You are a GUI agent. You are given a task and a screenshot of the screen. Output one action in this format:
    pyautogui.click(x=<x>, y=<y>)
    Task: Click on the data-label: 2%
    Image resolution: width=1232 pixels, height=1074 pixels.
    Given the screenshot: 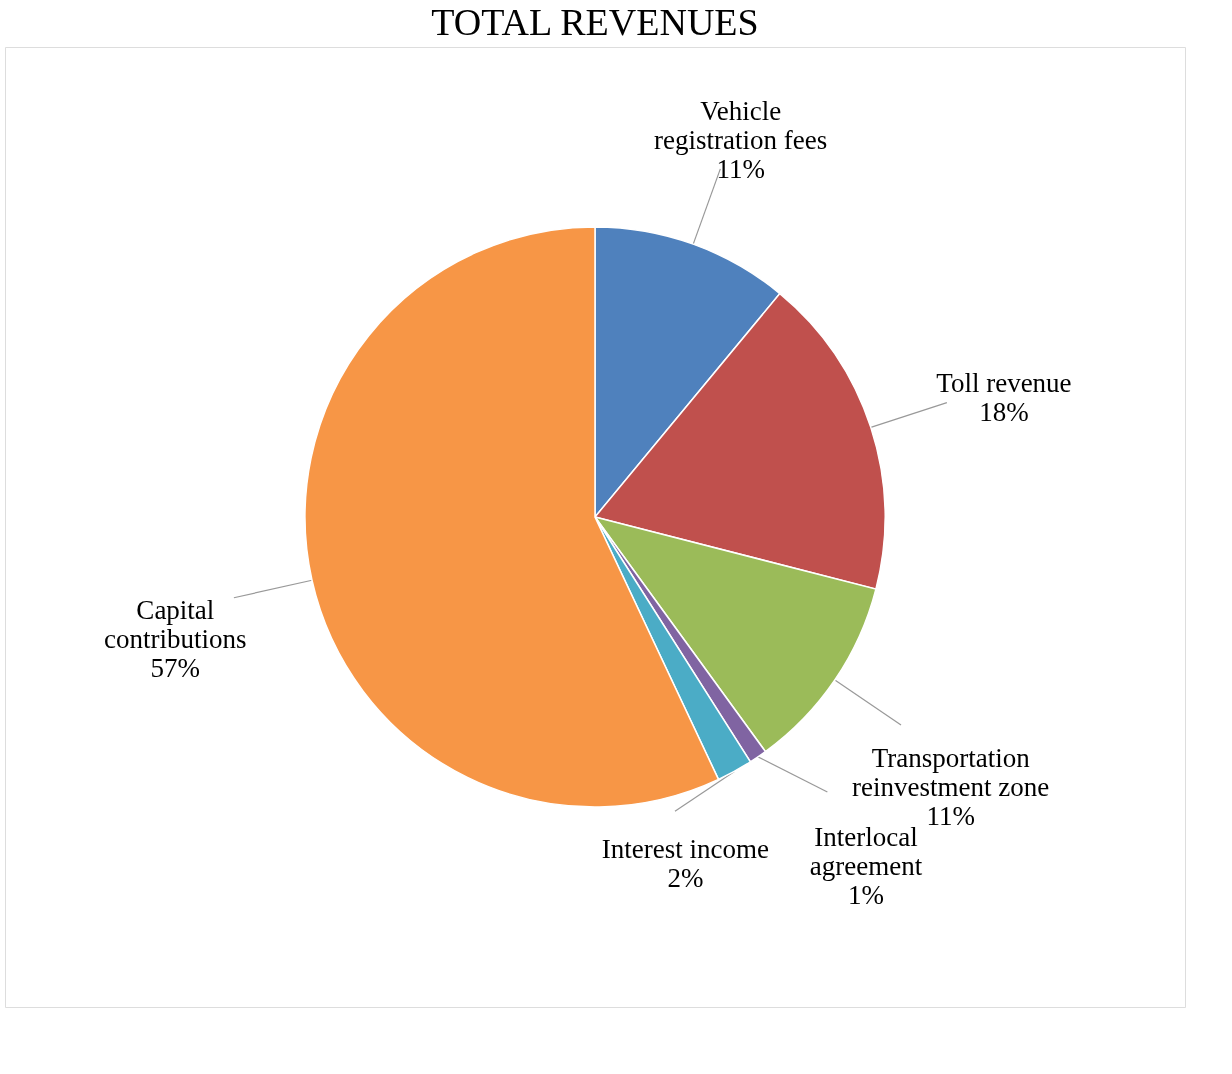 What is the action you would take?
    pyautogui.click(x=685, y=877)
    